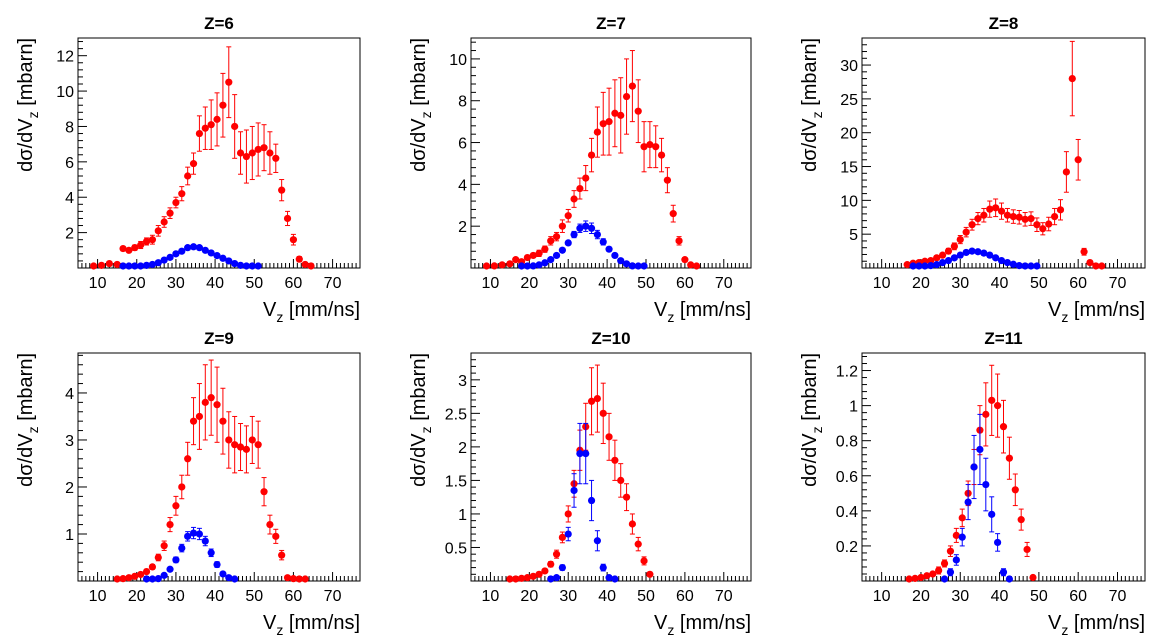  I want to click on panel-title: Z=6, so click(219, 23).